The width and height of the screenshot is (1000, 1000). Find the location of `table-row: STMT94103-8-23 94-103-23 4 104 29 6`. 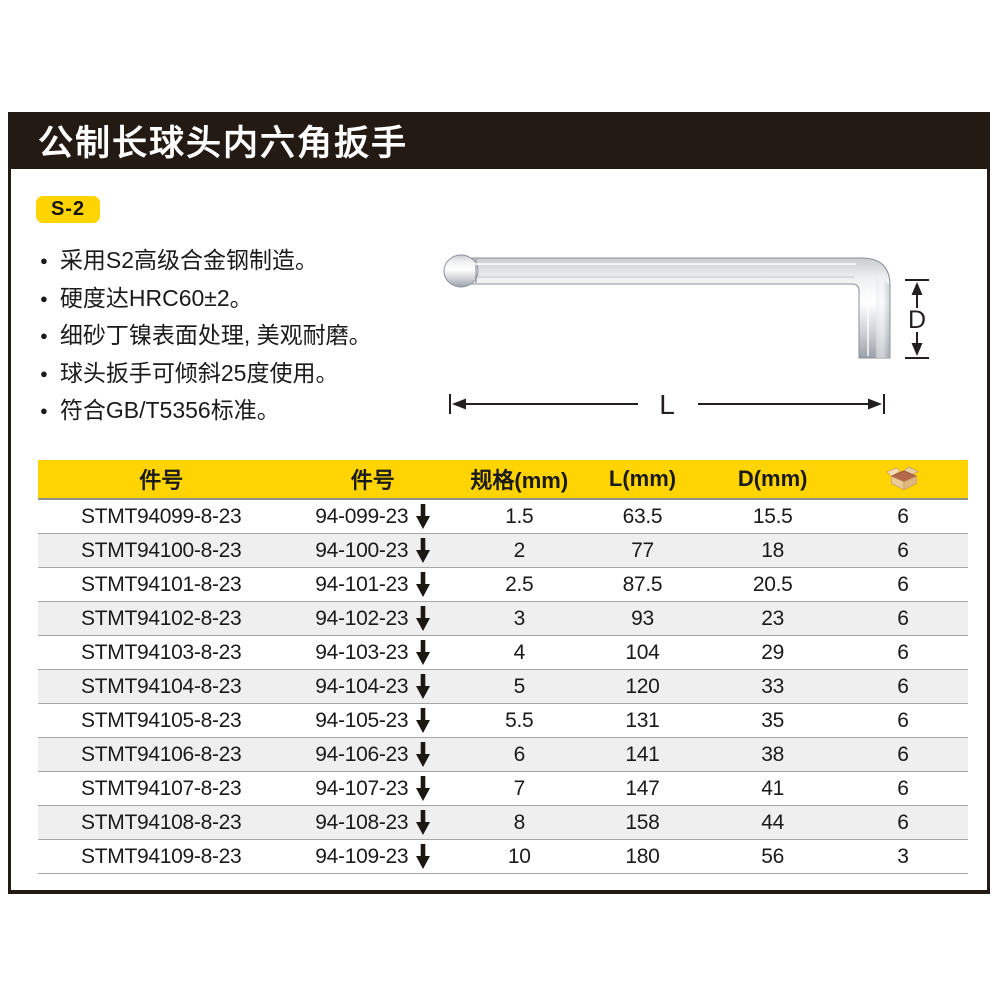

table-row: STMT94103-8-23 94-103-23 4 104 29 6 is located at coordinates (503, 652).